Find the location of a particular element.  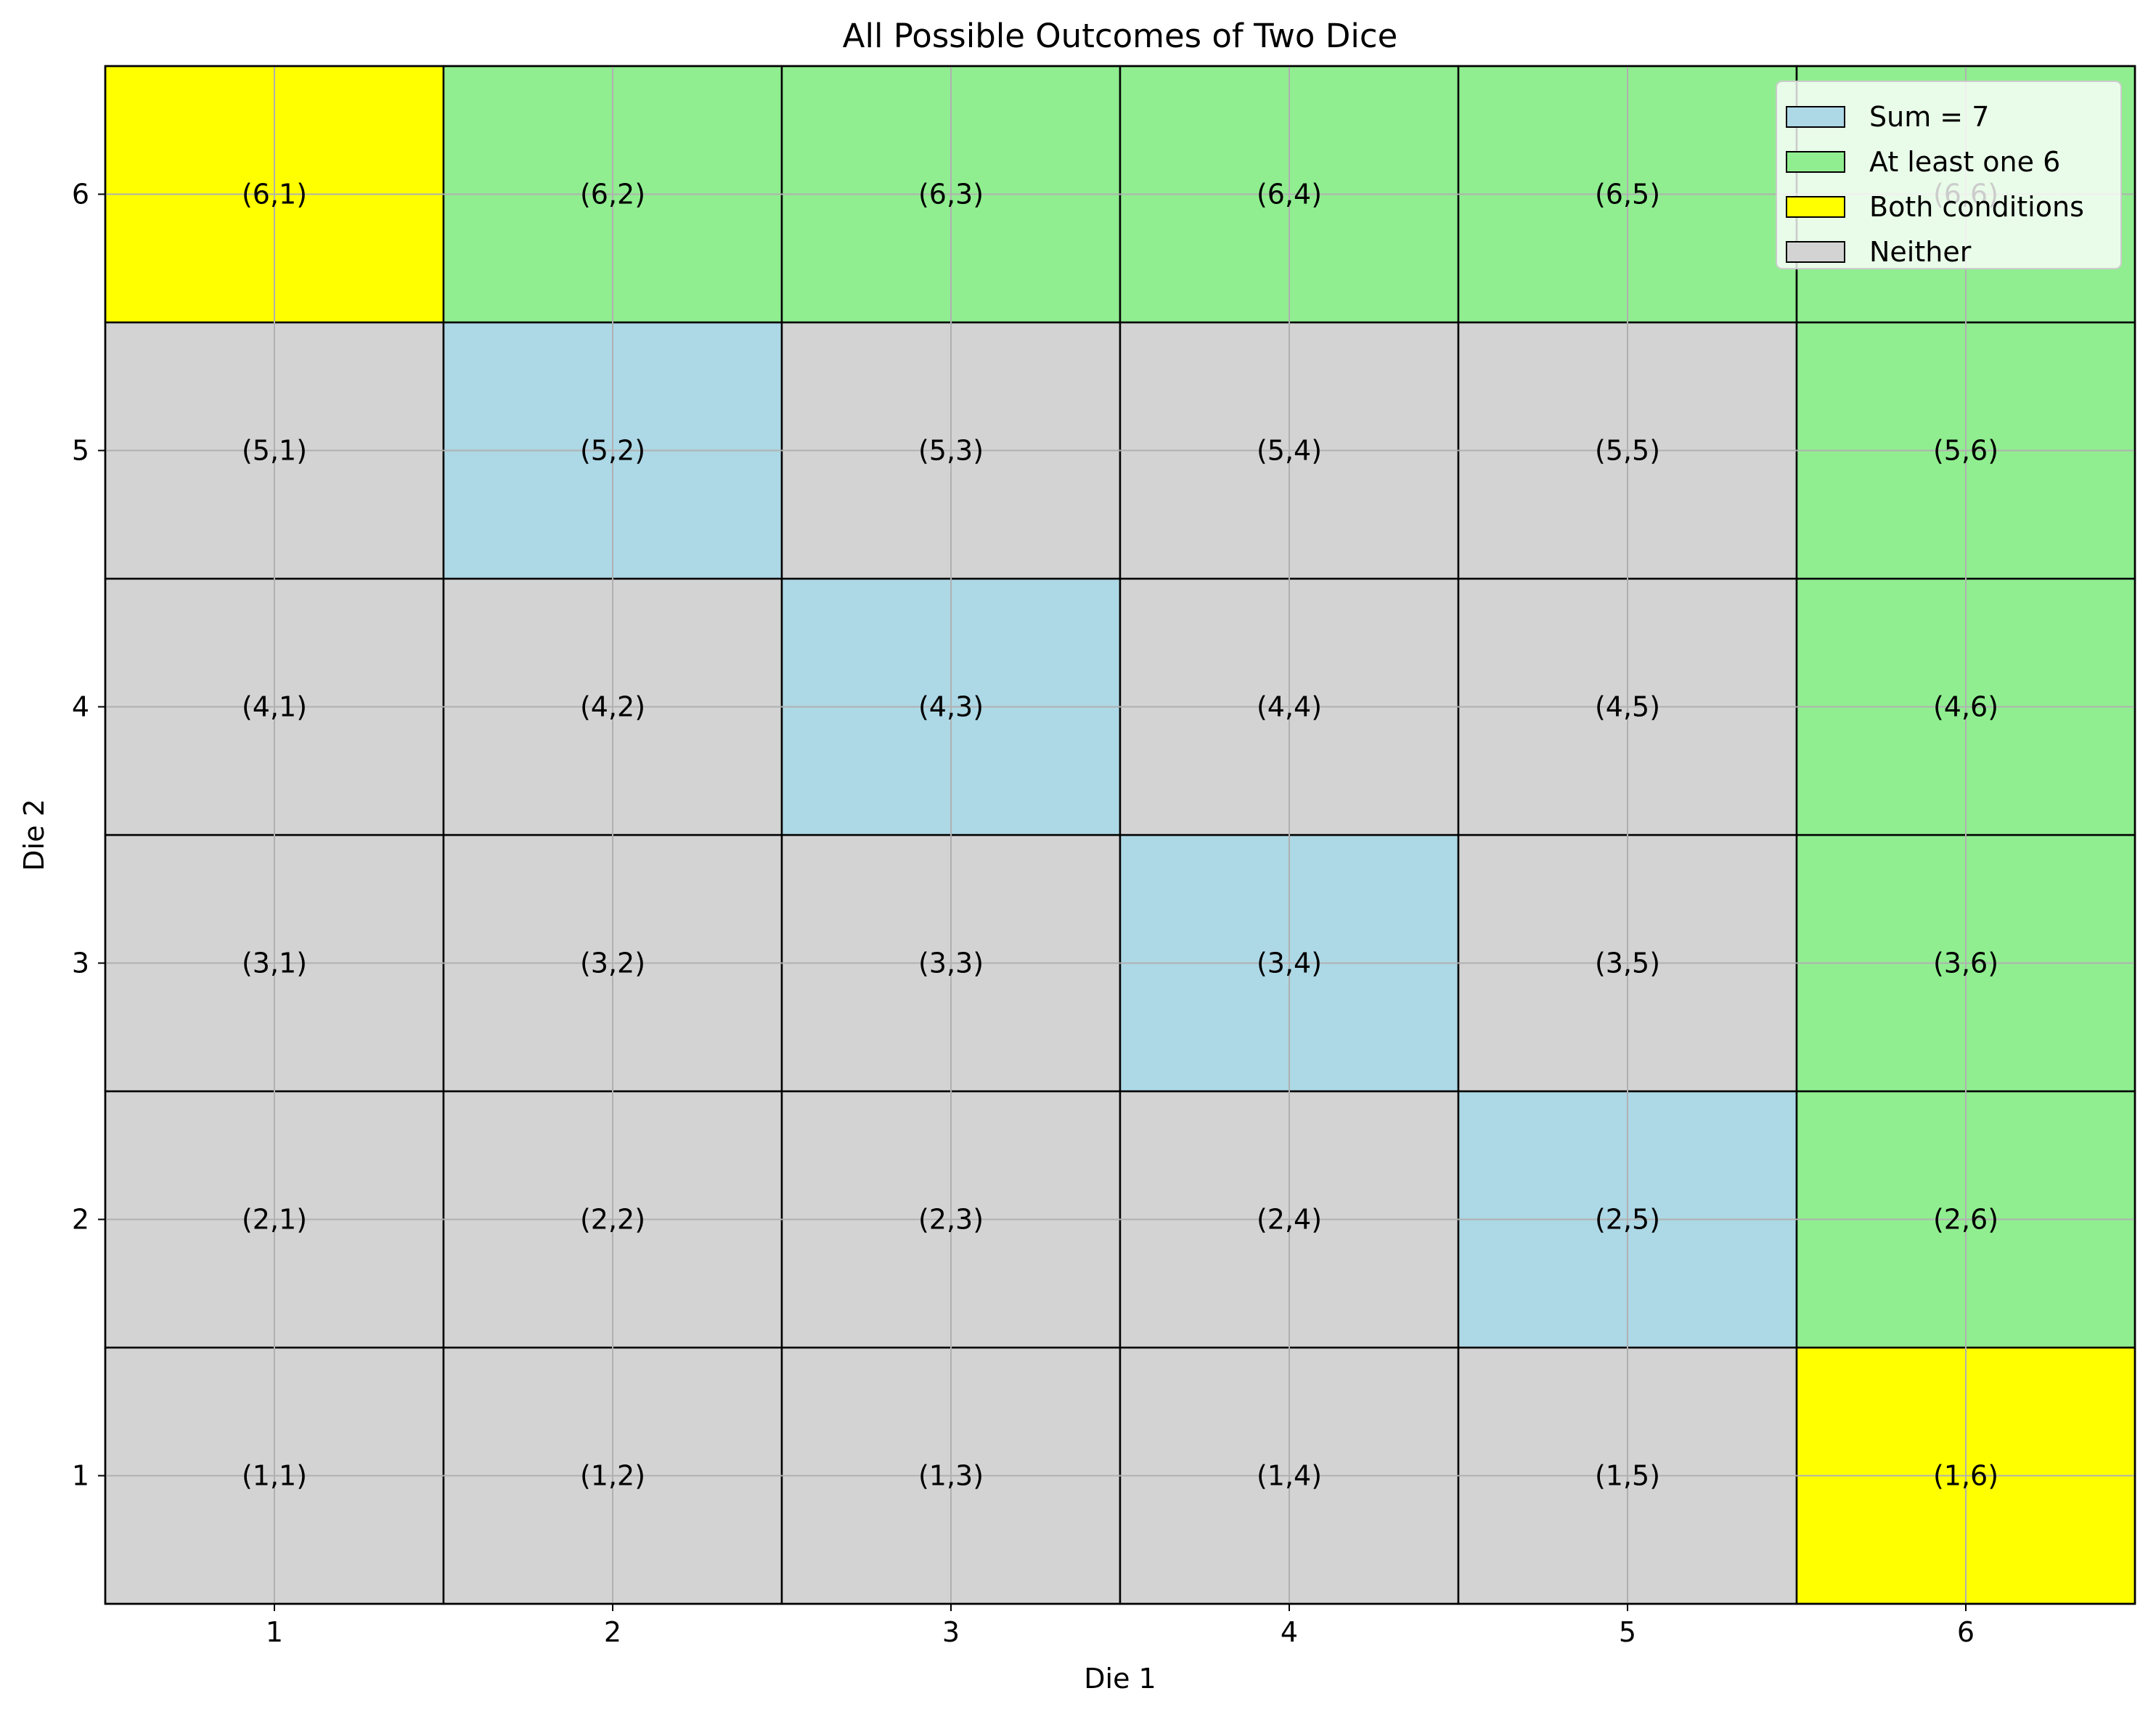

cell-label: (2,3) is located at coordinates (951, 1220).